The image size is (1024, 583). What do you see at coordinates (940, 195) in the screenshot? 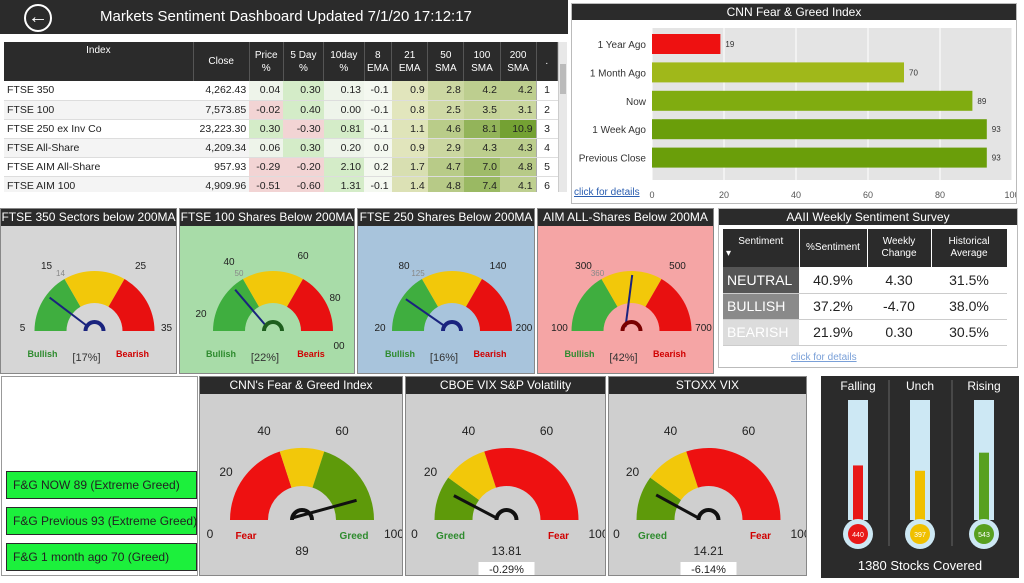
I see `x-tick-label: 80` at bounding box center [940, 195].